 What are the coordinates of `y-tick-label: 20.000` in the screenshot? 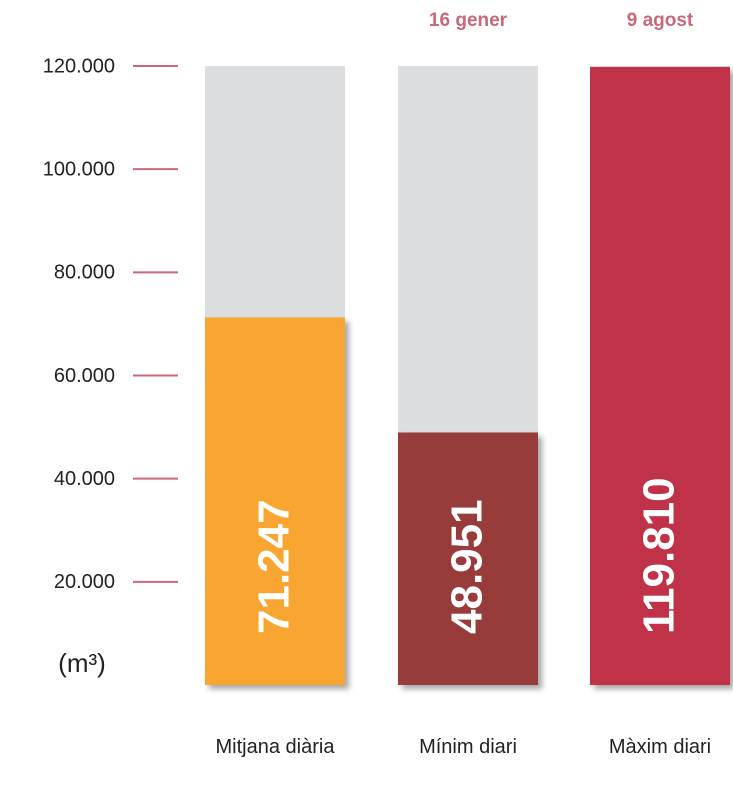 It's located at (84, 582).